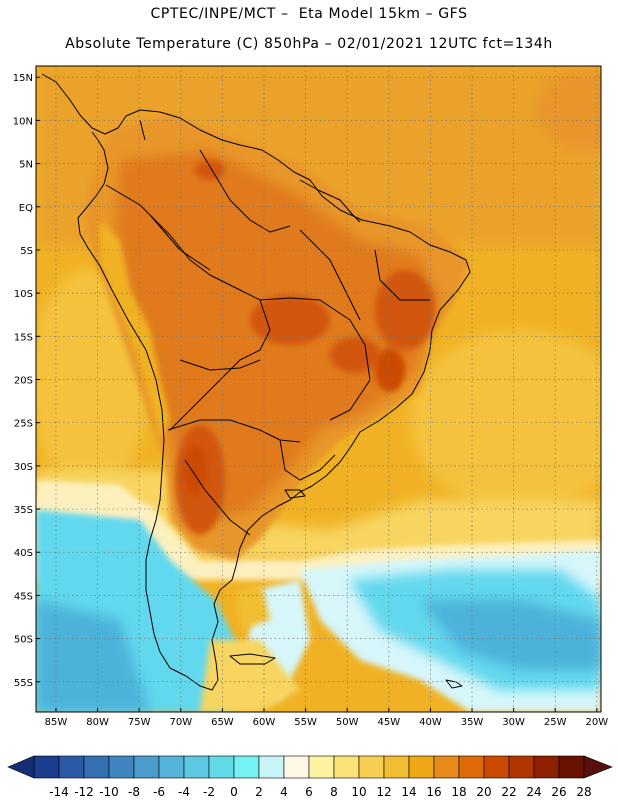 This screenshot has width=618, height=800. Describe the element at coordinates (159, 792) in the screenshot. I see `colorbar-label: -6` at that location.